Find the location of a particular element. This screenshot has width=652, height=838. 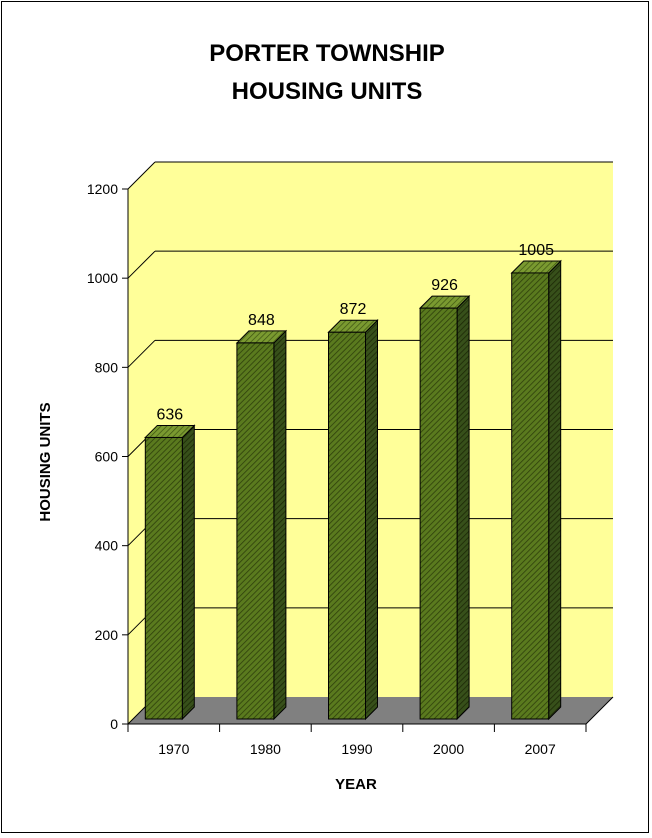

x-tick-label: 1970 is located at coordinates (173, 749).